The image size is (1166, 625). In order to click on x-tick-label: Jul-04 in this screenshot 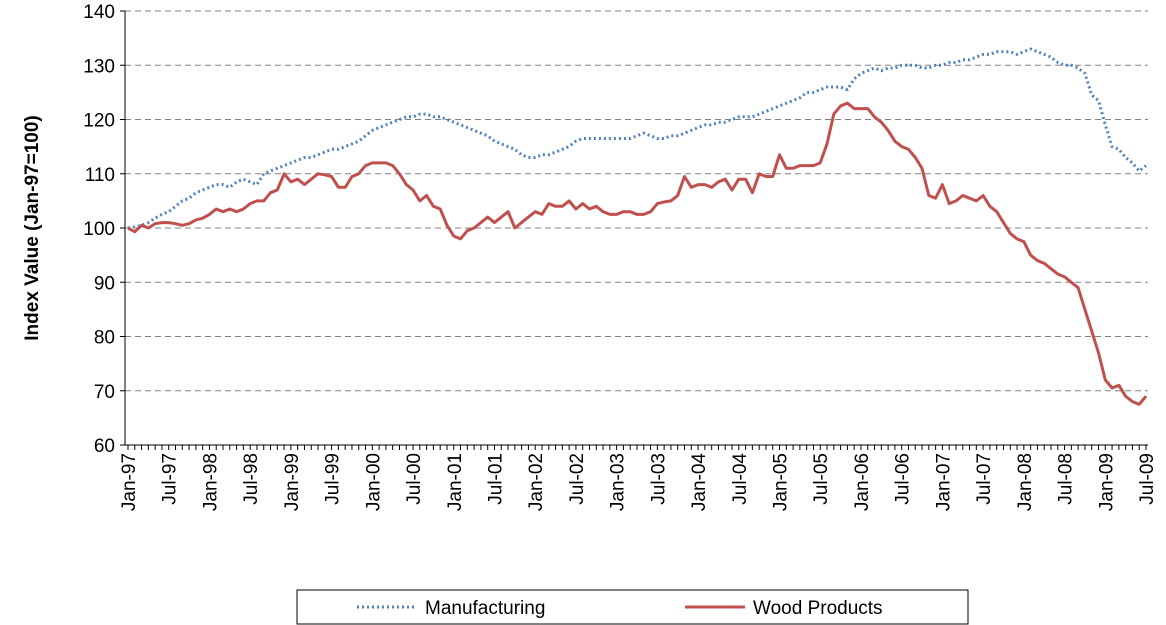, I will do `click(740, 479)`.